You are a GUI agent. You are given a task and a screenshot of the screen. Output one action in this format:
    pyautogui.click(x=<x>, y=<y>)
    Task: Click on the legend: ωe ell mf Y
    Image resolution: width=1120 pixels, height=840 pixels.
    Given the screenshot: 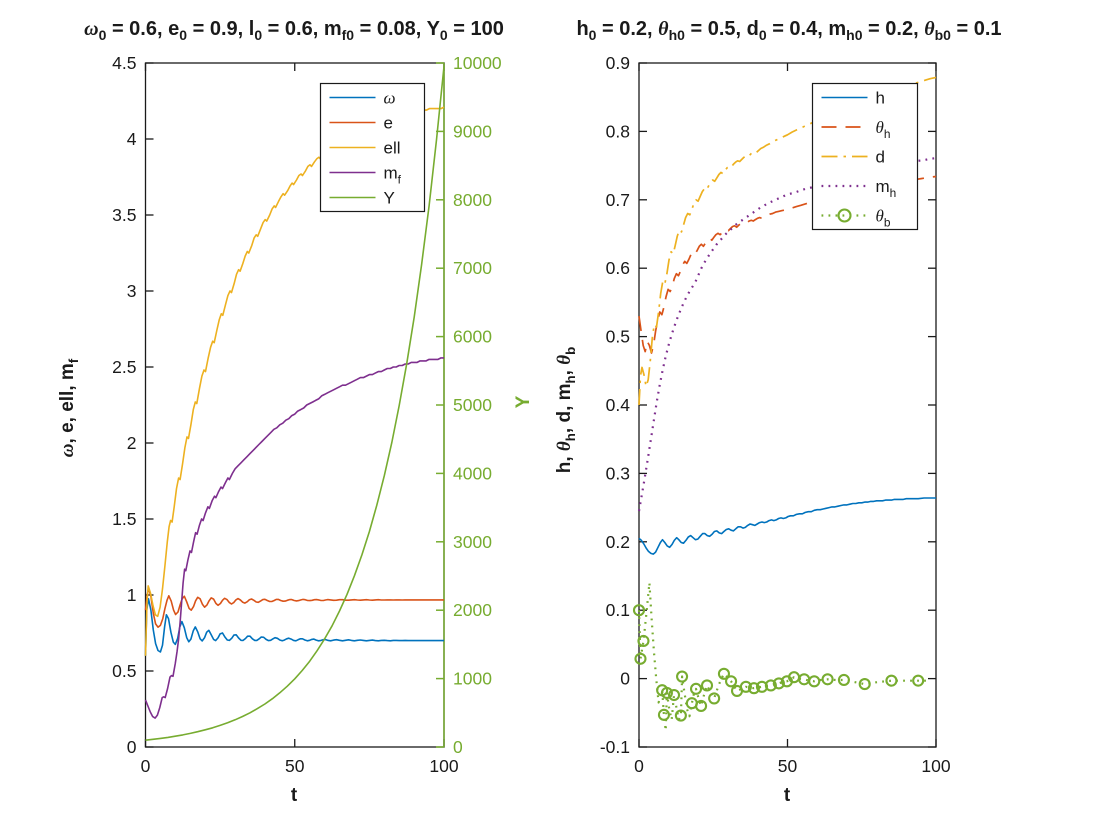 What is the action you would take?
    pyautogui.click(x=372, y=147)
    